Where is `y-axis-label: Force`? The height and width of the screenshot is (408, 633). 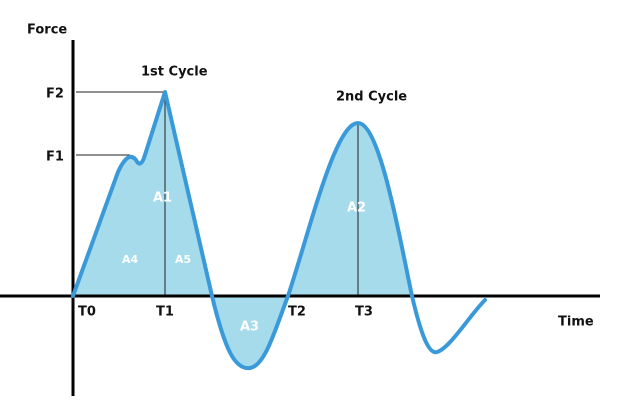 y-axis-label: Force is located at coordinates (47, 30).